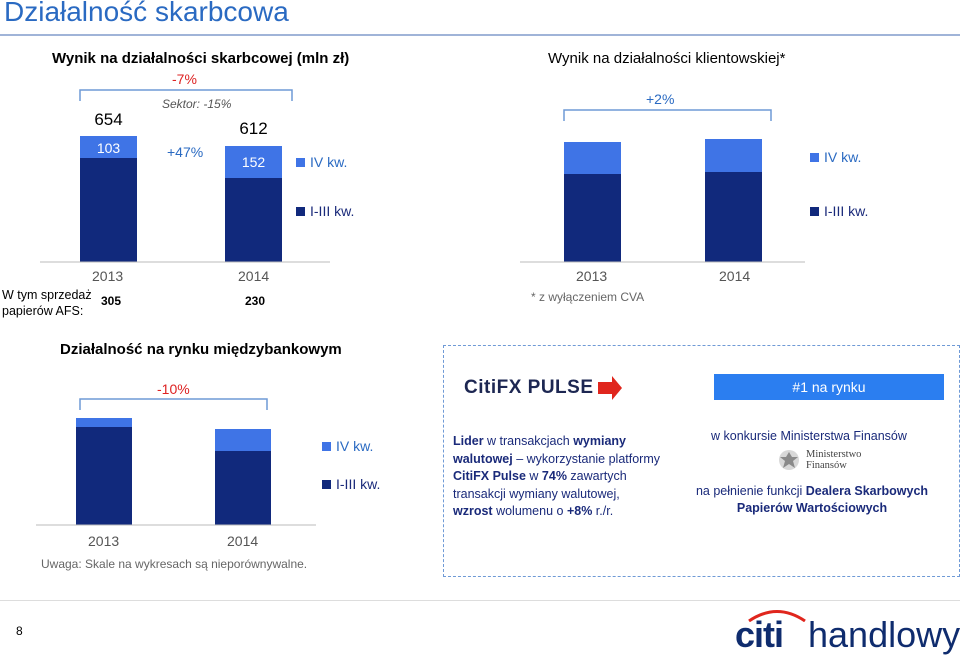 The height and width of the screenshot is (657, 960). I want to click on chart3-year-2014: 2014, so click(243, 541).